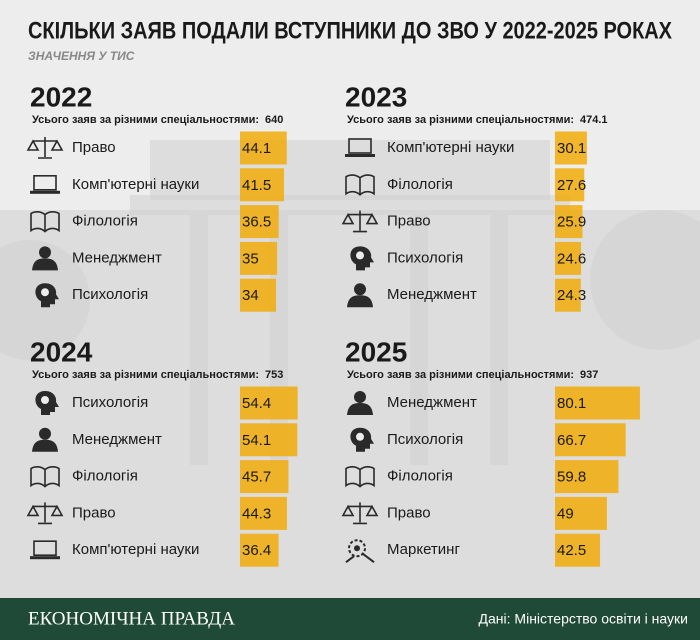 Image resolution: width=700 pixels, height=640 pixels. I want to click on value-label: 34, so click(250, 295).